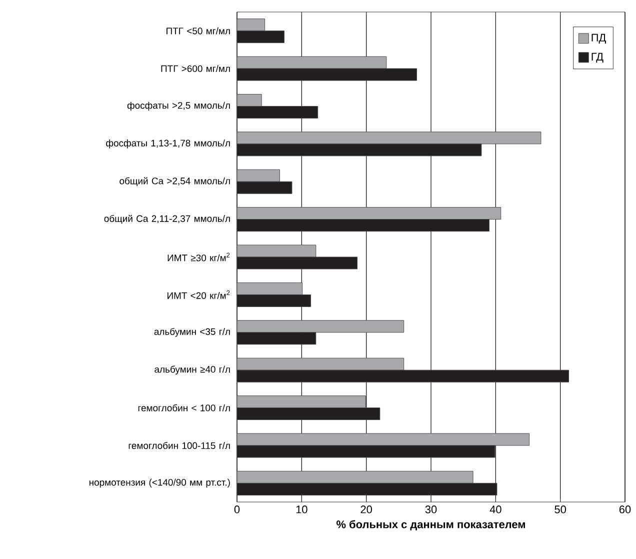  What do you see at coordinates (199, 257) in the screenshot?
I see `y-tick-label: ИМТ ≥30 кг/м$^{2}$` at bounding box center [199, 257].